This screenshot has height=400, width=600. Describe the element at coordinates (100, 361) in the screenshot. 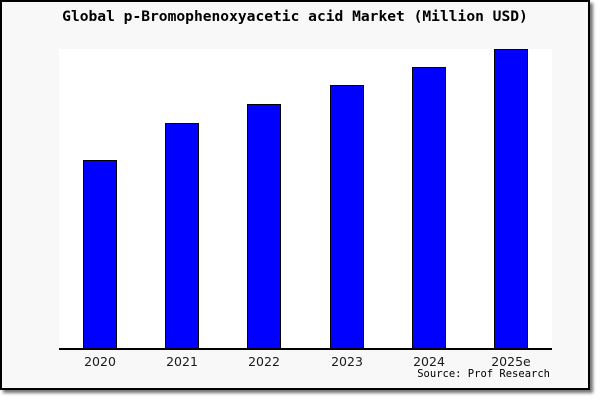

I see `x-tick-label-2020: 2020` at that location.